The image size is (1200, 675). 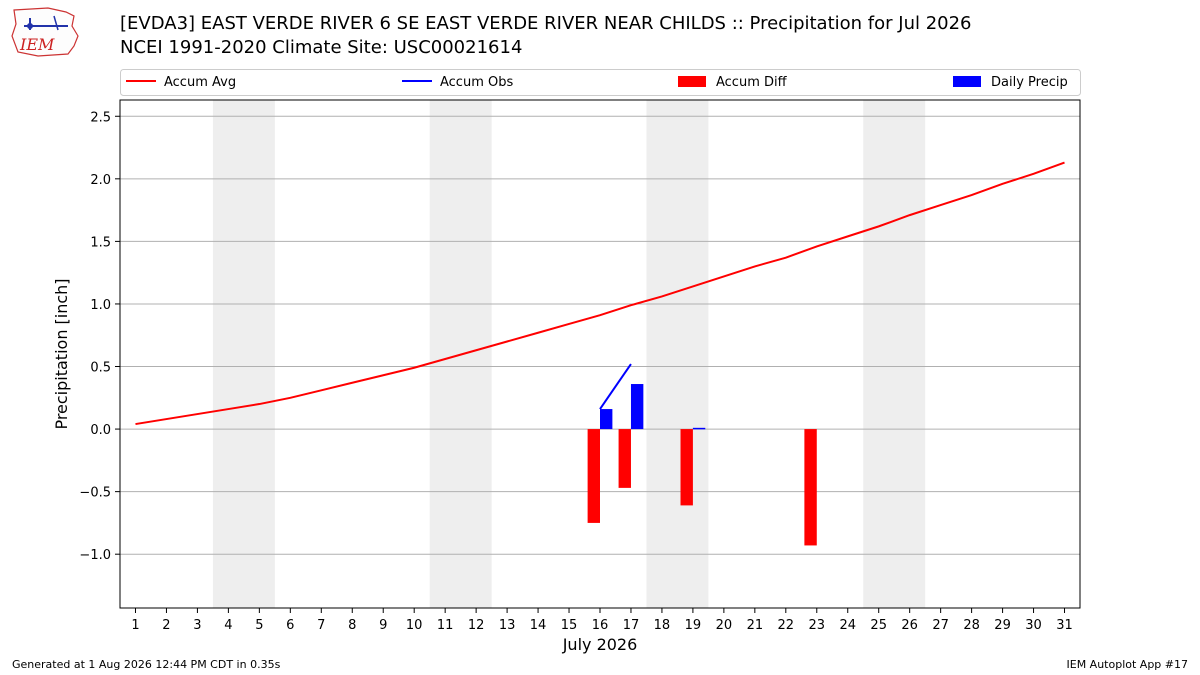 I want to click on x-tick-label: 9, so click(x=383, y=625).